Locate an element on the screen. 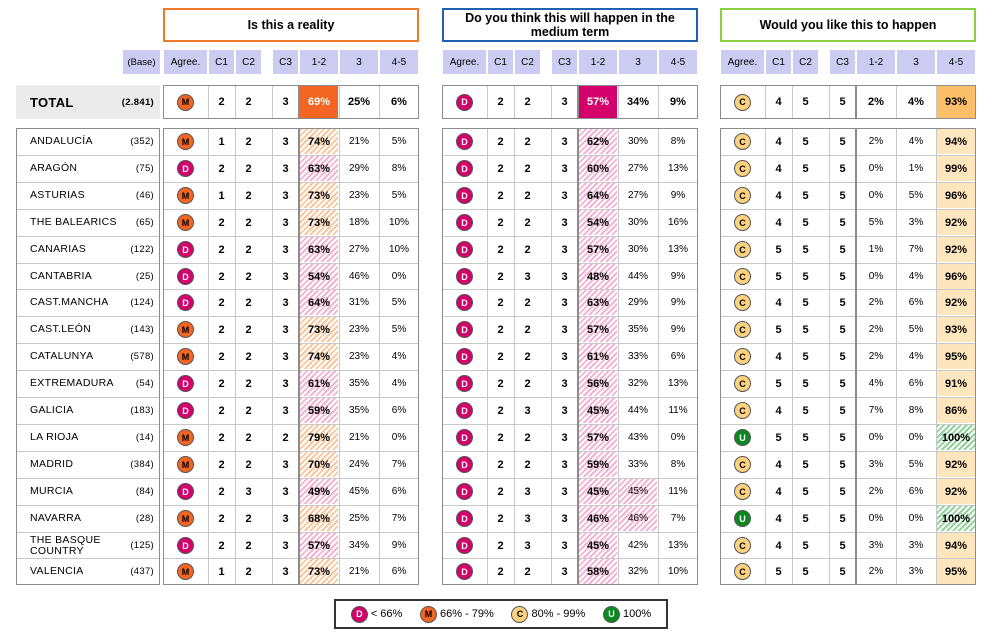 This screenshot has width=1000, height=639. region-row-5-medium-agree: D is located at coordinates (464, 276).